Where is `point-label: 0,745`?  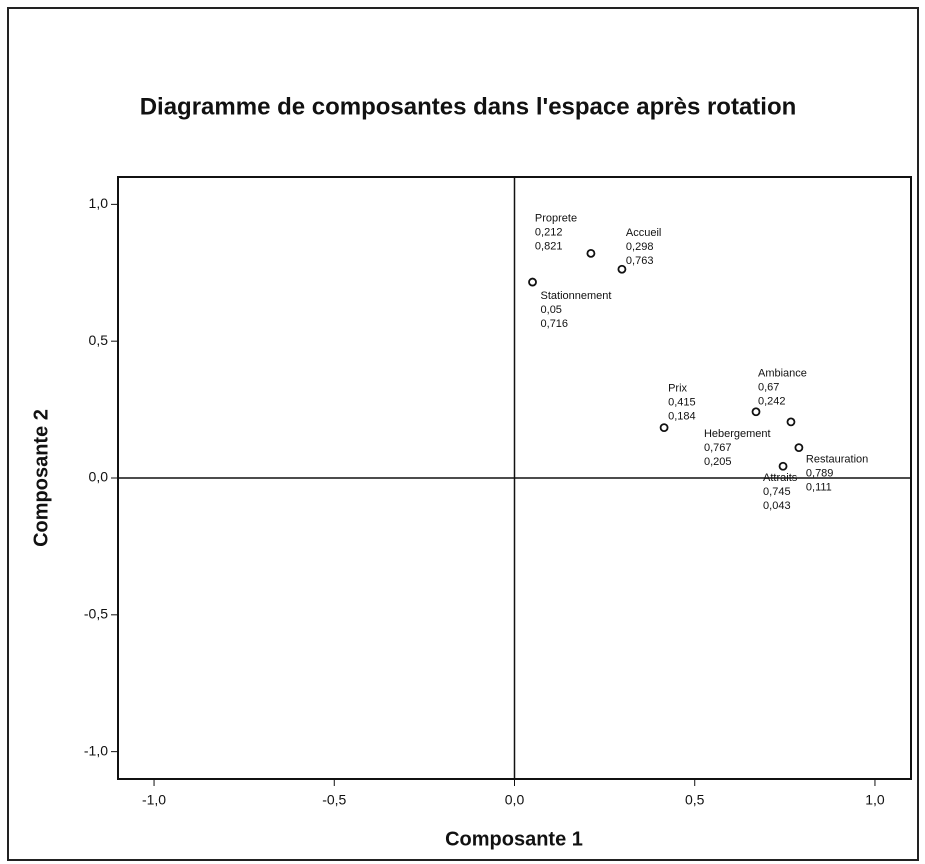
point-label: 0,745 is located at coordinates (777, 492).